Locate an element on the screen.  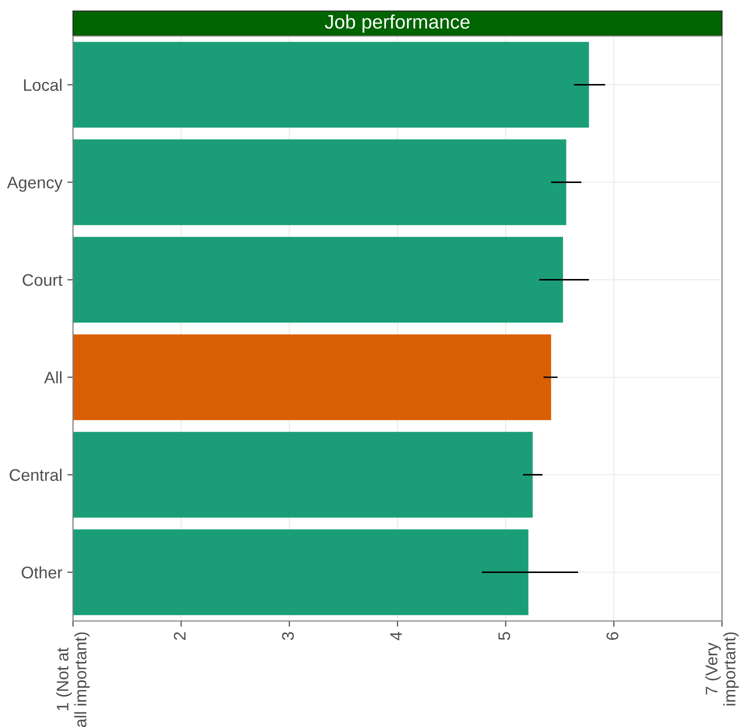
y-tick-label: Agency is located at coordinates (35, 184).